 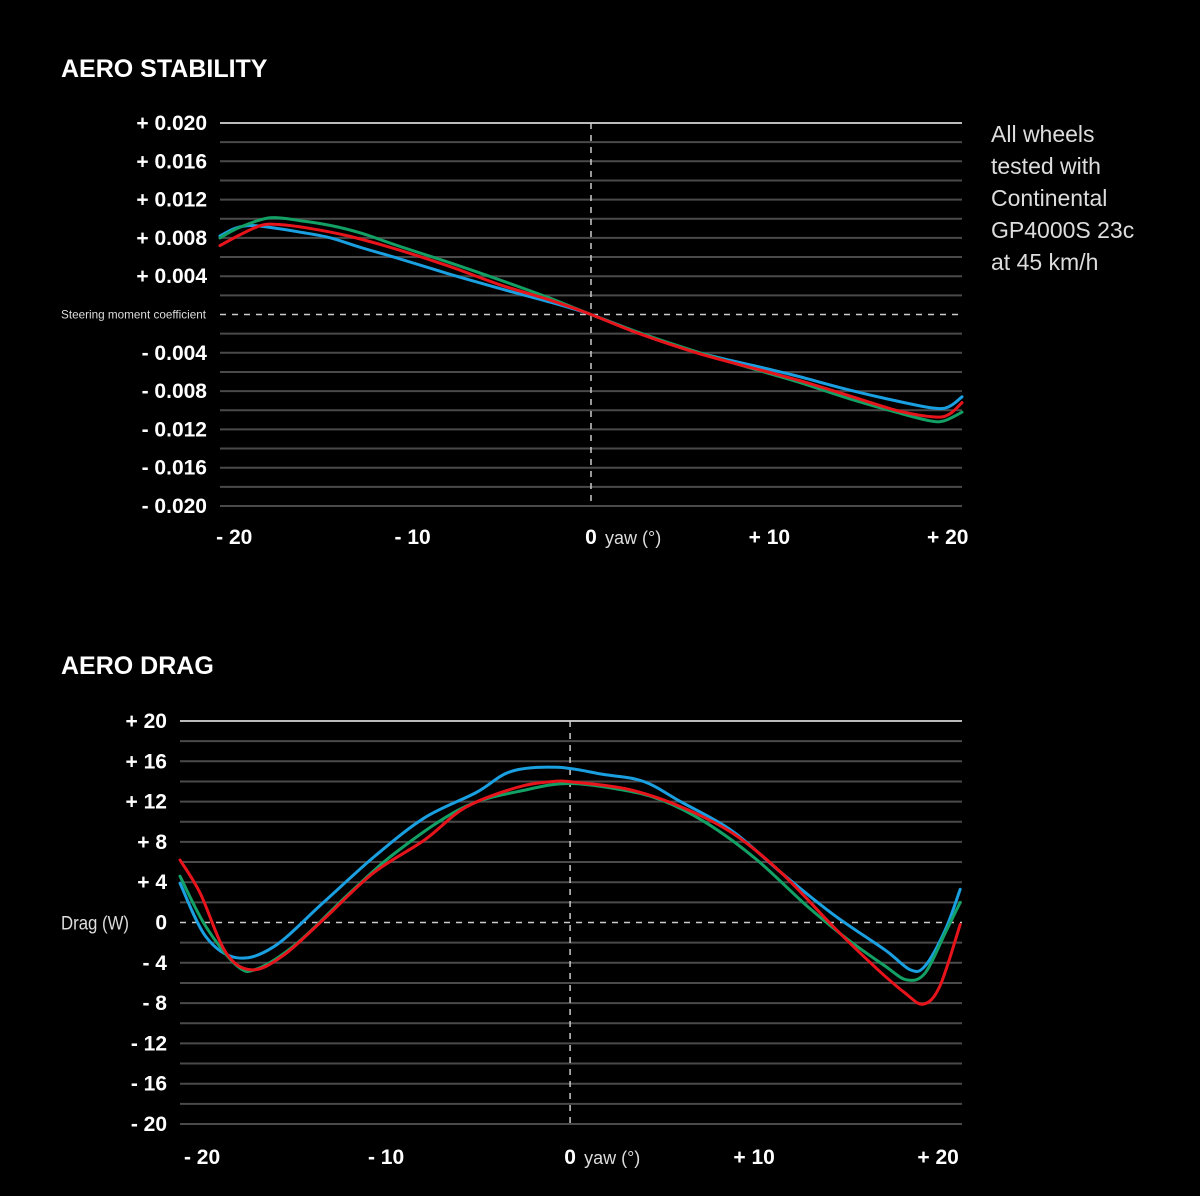 I want to click on y-tick-label: + 16, so click(x=146, y=761).